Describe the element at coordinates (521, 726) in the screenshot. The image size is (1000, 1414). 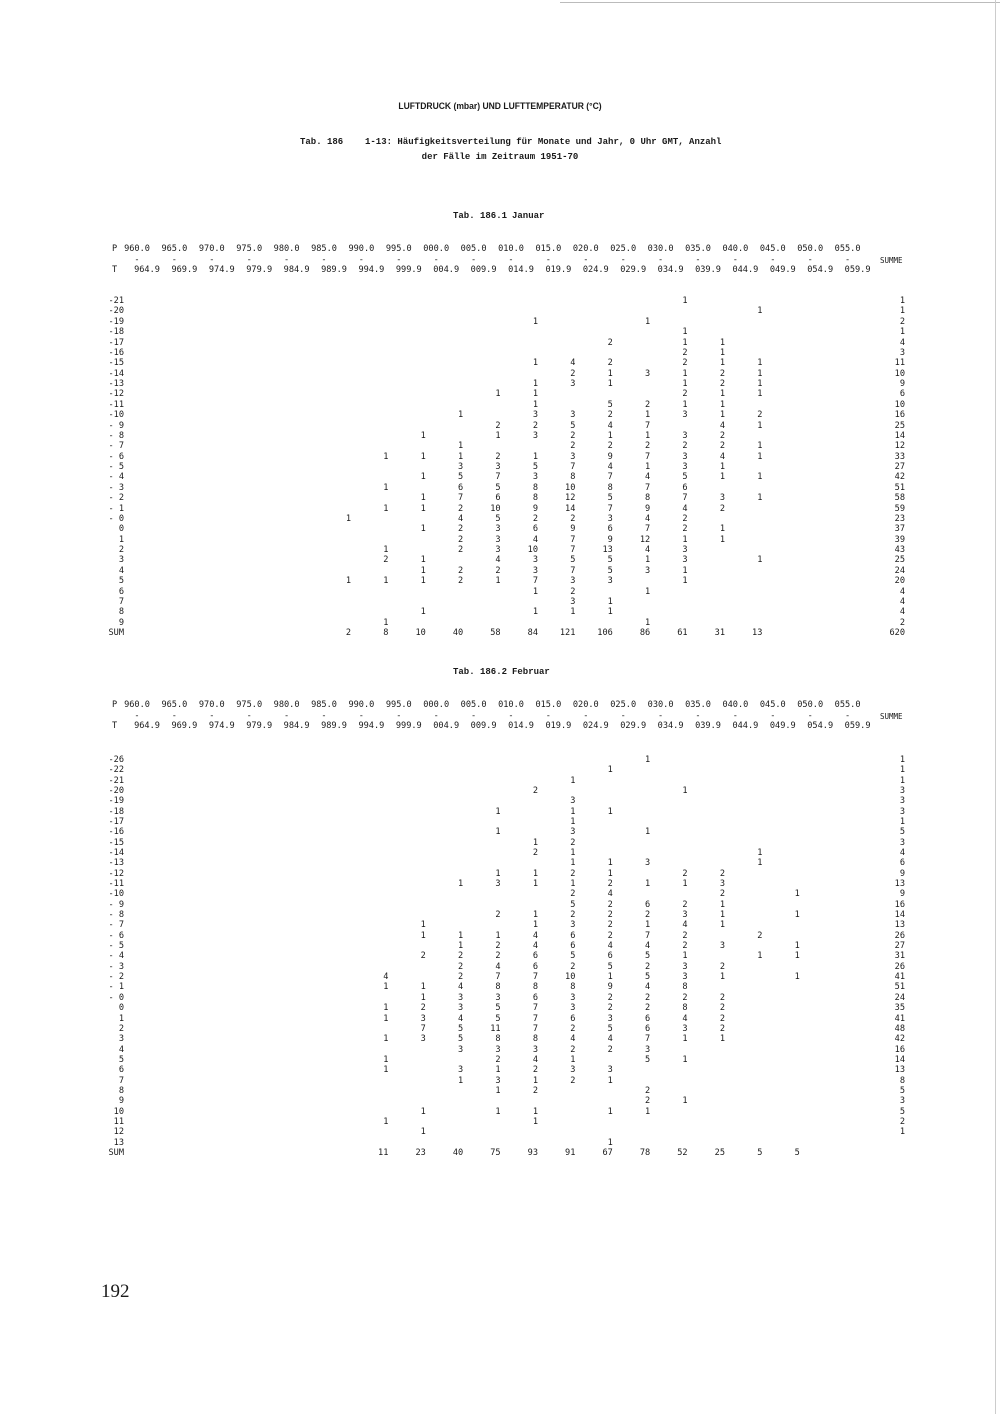
I see `pressure-class-to: 014.9` at that location.